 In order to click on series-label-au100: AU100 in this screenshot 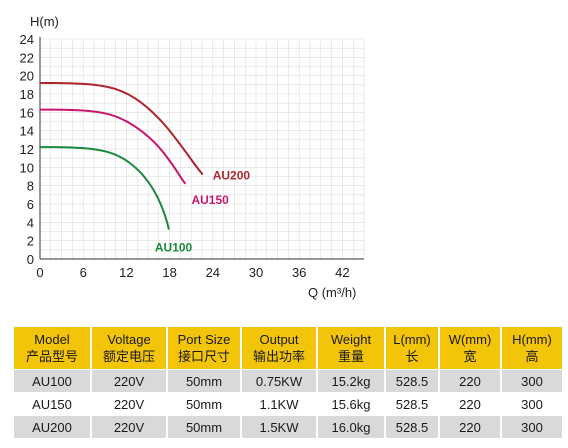, I will do `click(174, 248)`.